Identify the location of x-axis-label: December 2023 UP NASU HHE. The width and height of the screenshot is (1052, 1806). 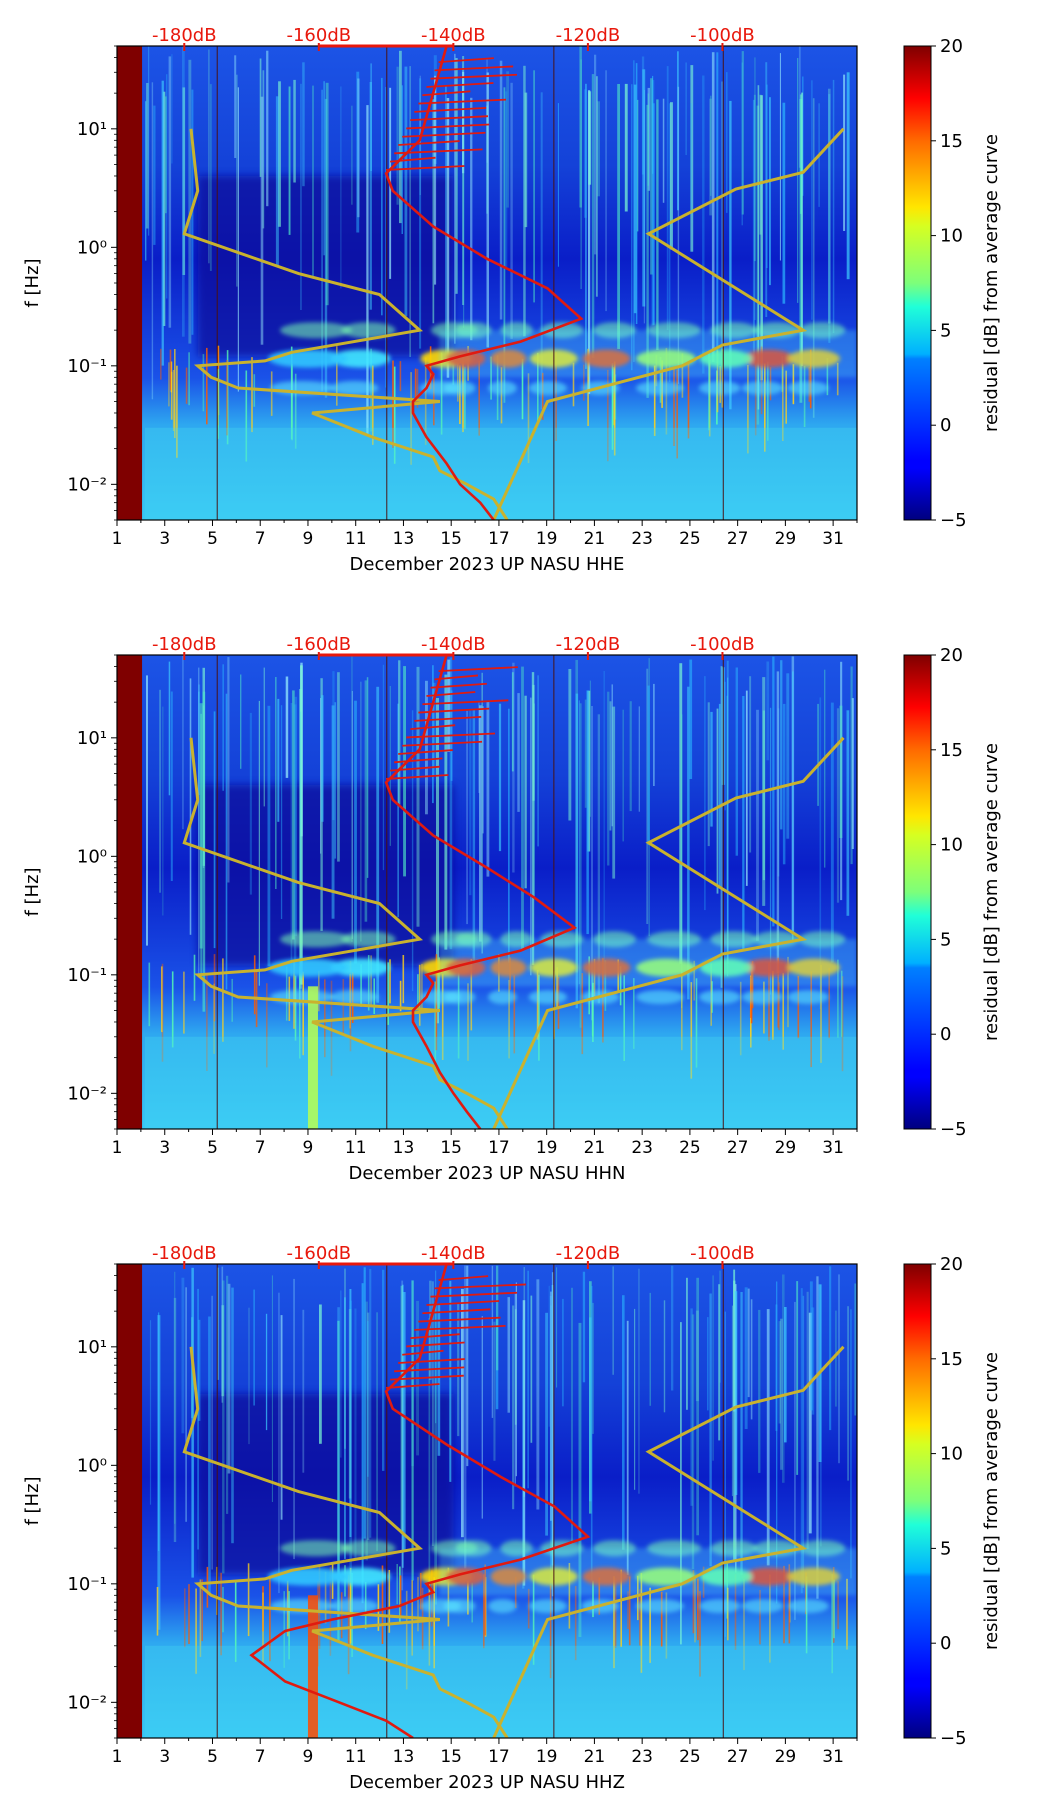
(487, 564).